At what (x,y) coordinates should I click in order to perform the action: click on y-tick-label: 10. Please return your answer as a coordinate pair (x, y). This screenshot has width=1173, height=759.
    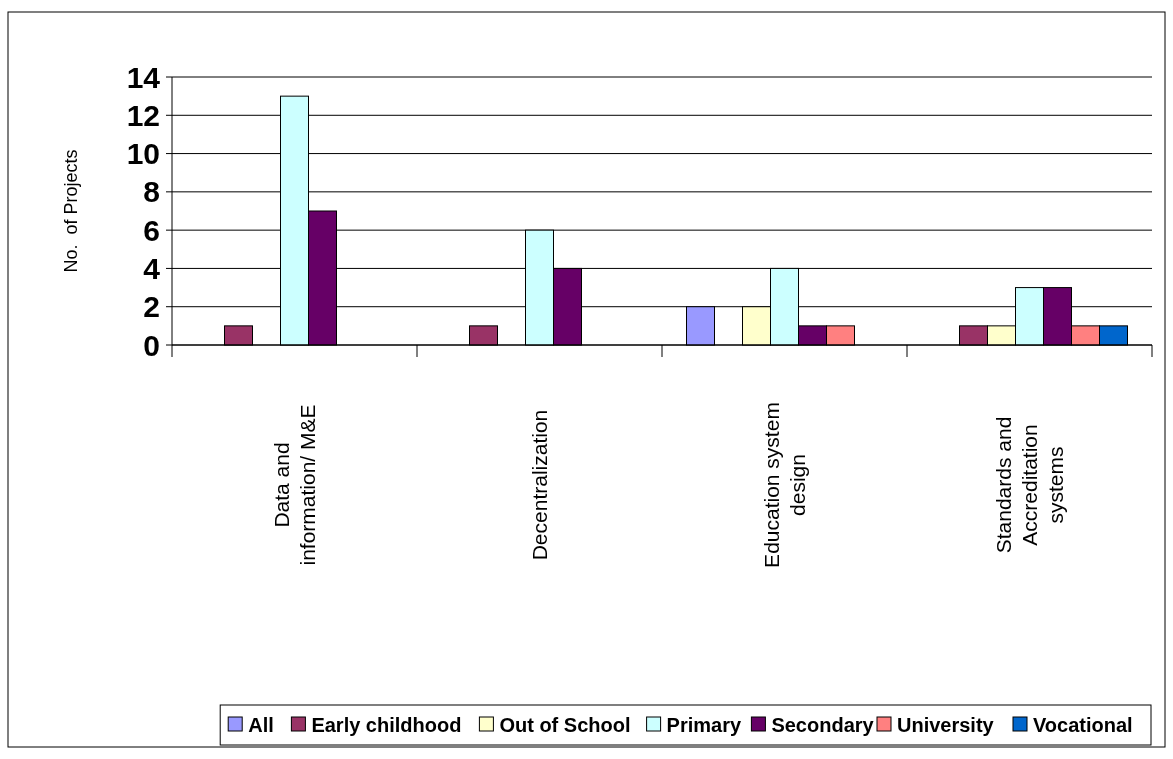
    Looking at the image, I should click on (143, 154).